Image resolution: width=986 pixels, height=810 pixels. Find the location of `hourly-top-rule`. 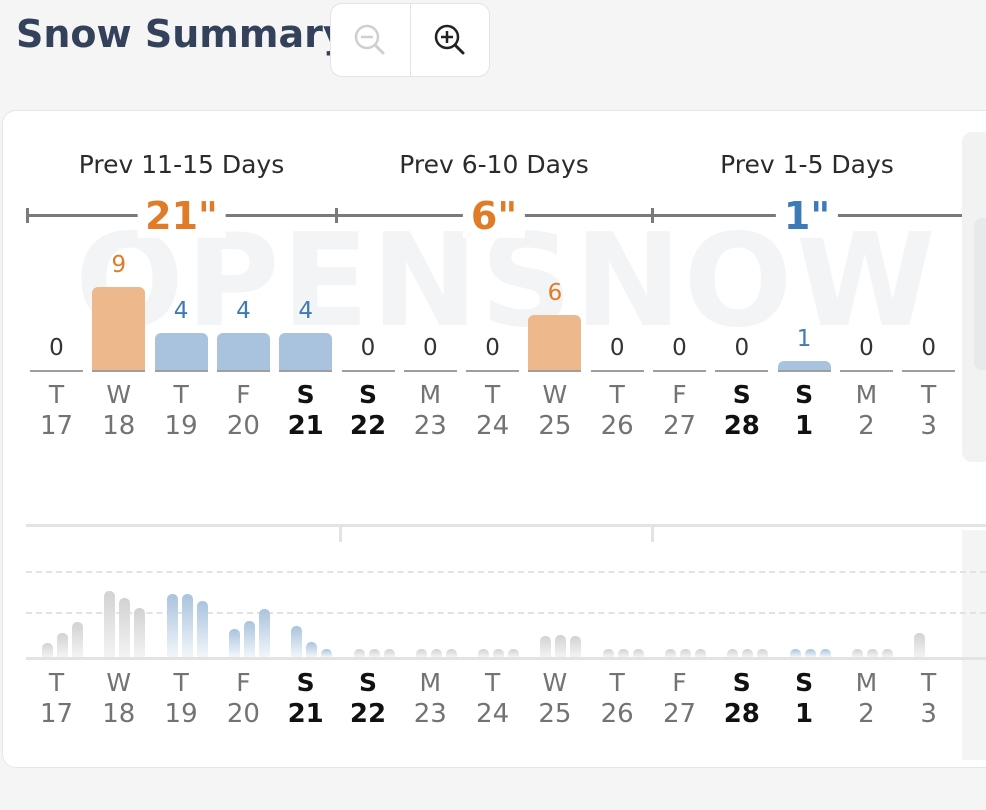

hourly-top-rule is located at coordinates (506, 525).